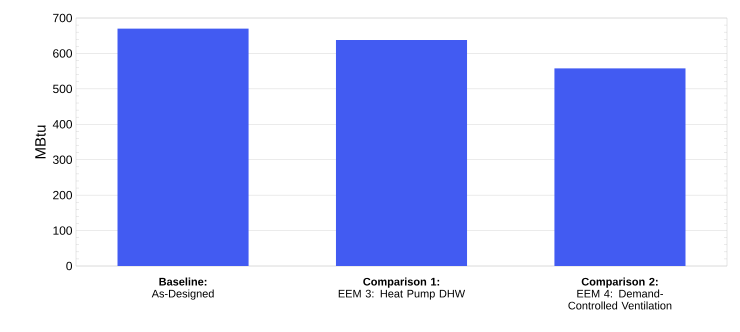  I want to click on y-tick-label: 300, so click(62, 159).